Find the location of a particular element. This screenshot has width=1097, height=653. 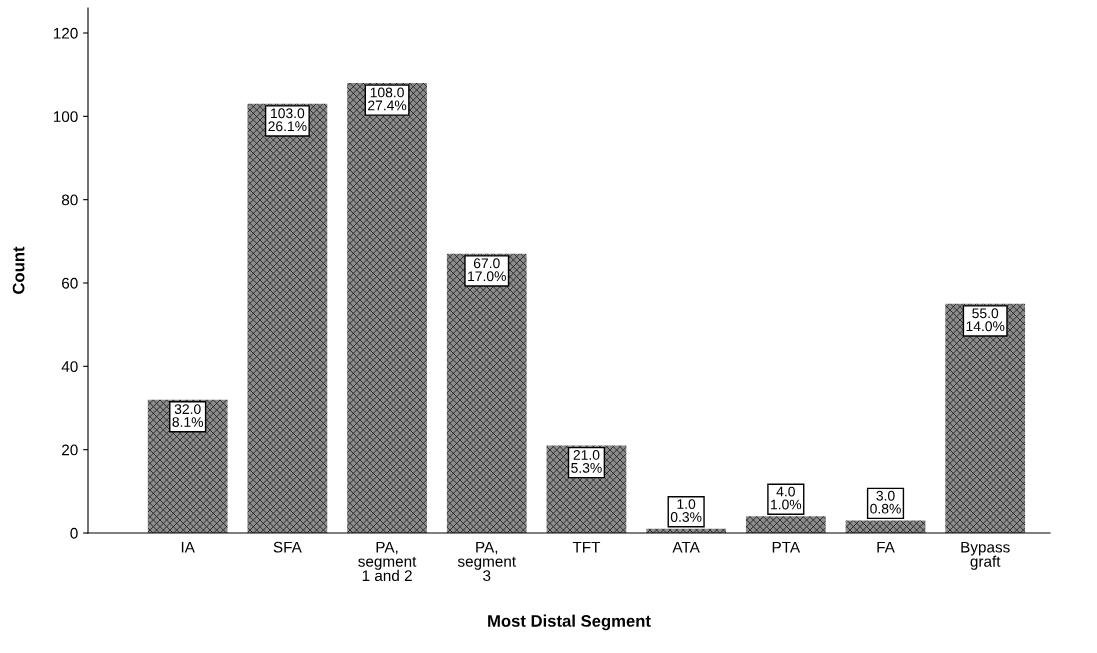

y-axis-title: Count is located at coordinates (18, 270).